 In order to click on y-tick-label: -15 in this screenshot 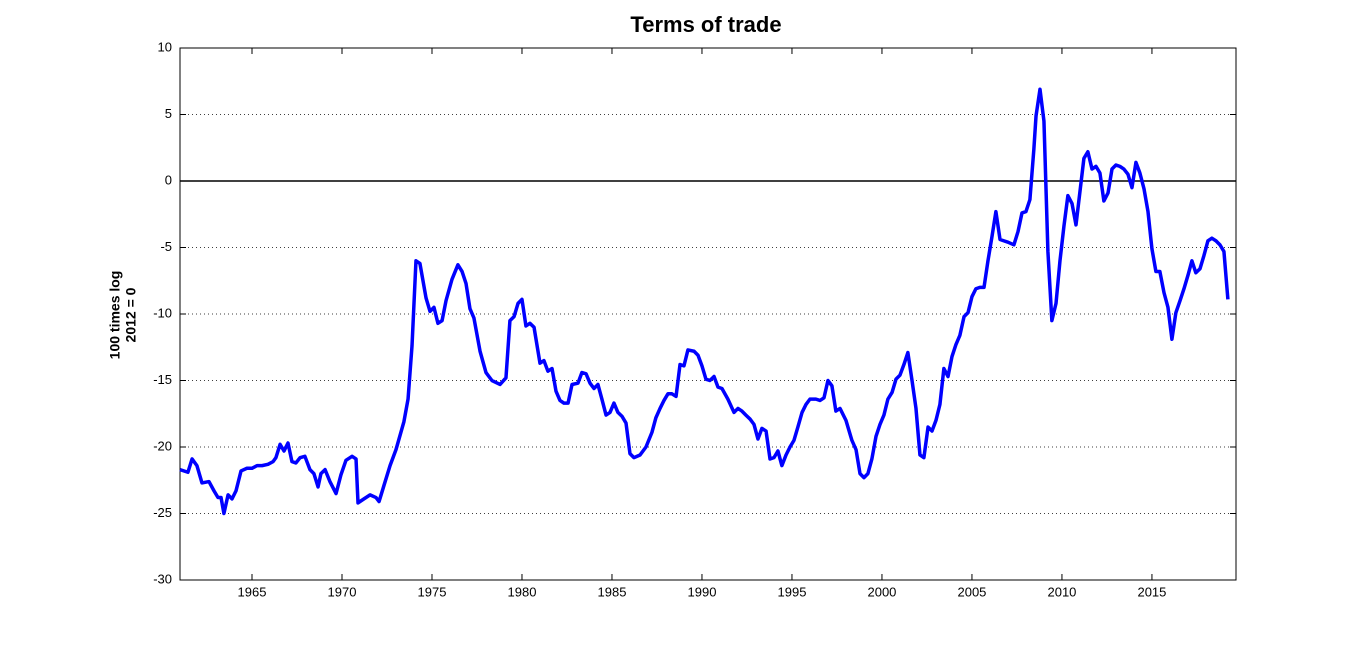, I will do `click(162, 379)`.